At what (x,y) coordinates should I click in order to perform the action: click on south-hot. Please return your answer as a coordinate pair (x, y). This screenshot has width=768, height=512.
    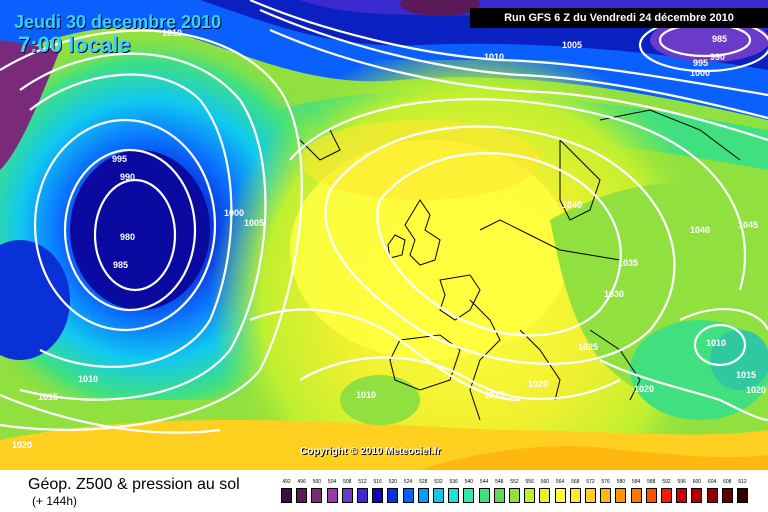
    Looking at the image, I should click on (594, 458).